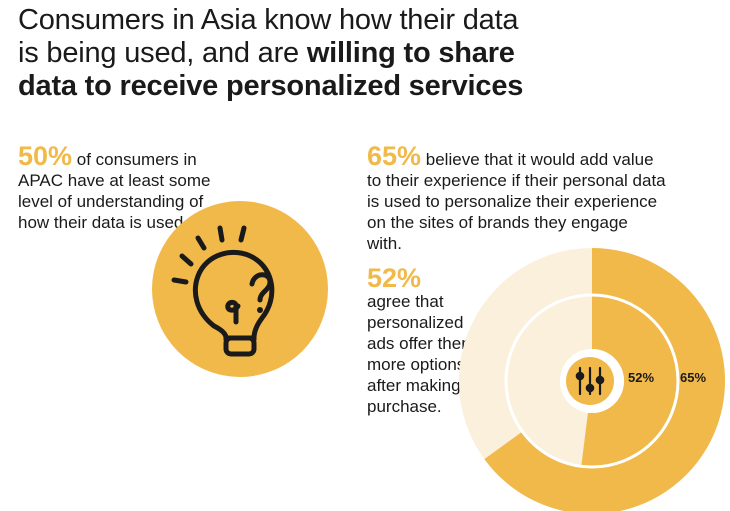  I want to click on headline-line-1: Consumers in Asia know how their data, so click(268, 20).